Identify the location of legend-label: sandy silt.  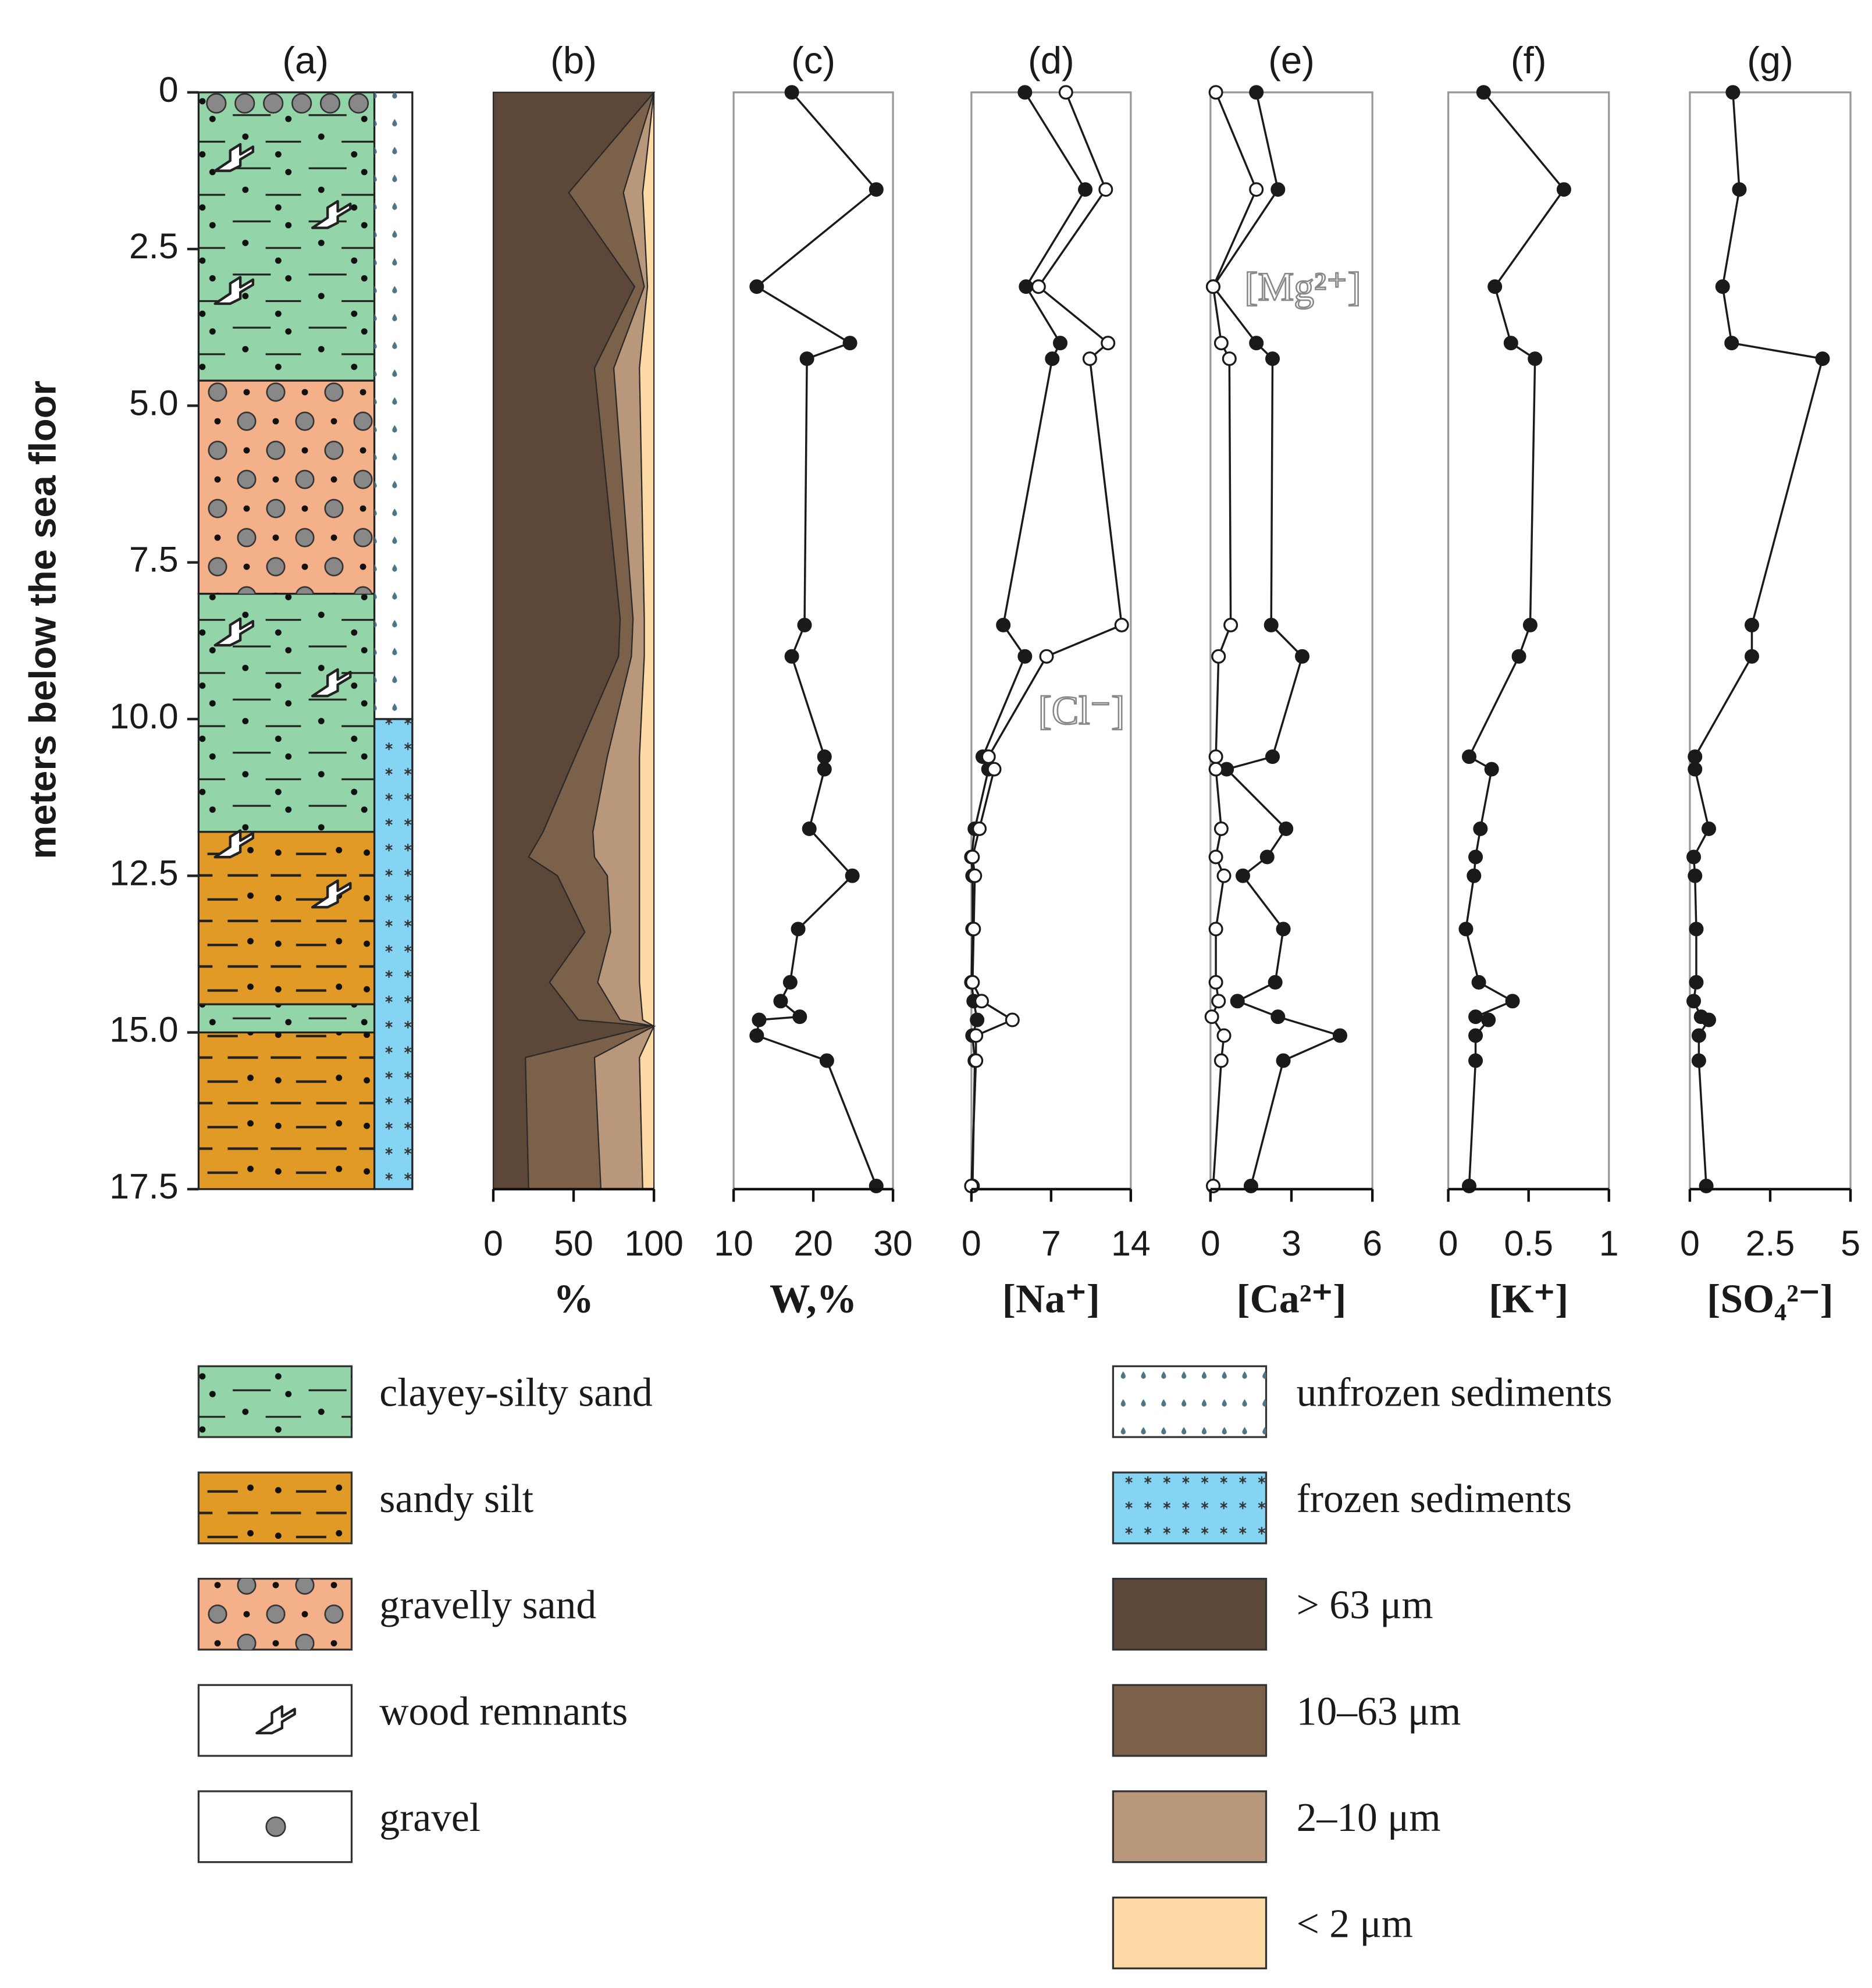
(456, 1499).